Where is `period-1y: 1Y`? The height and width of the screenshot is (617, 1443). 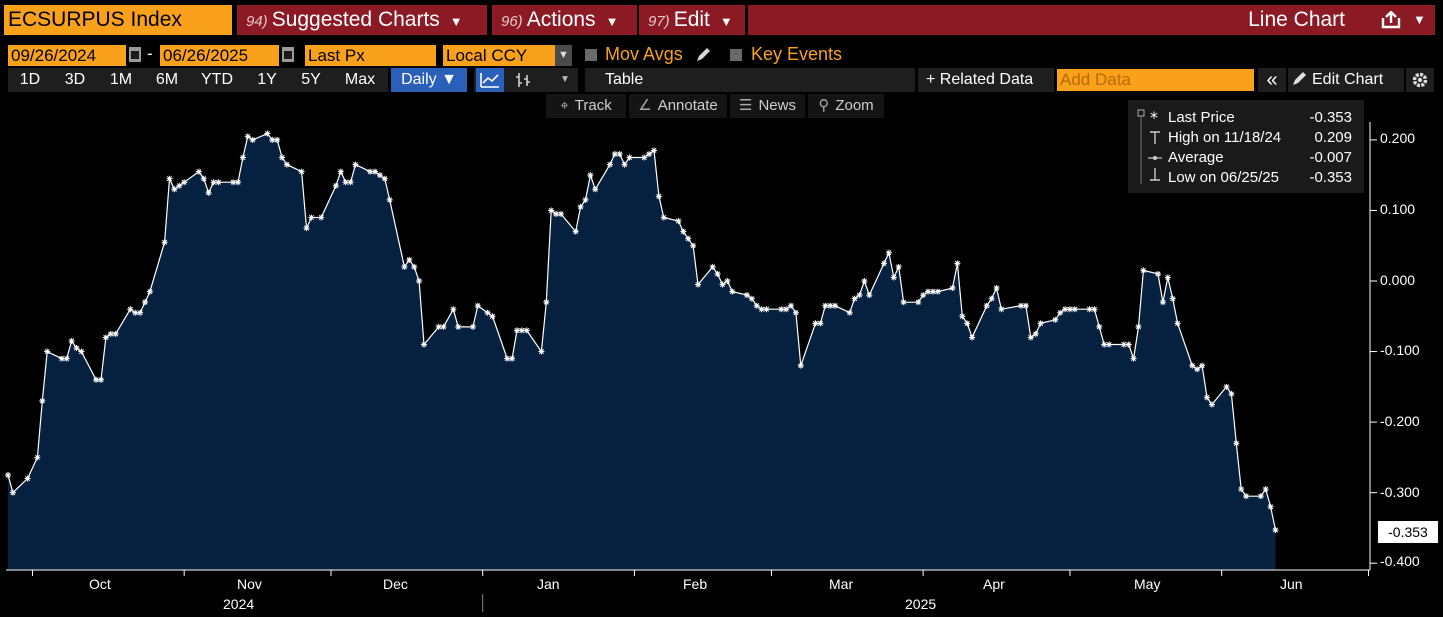 period-1y: 1Y is located at coordinates (267, 79).